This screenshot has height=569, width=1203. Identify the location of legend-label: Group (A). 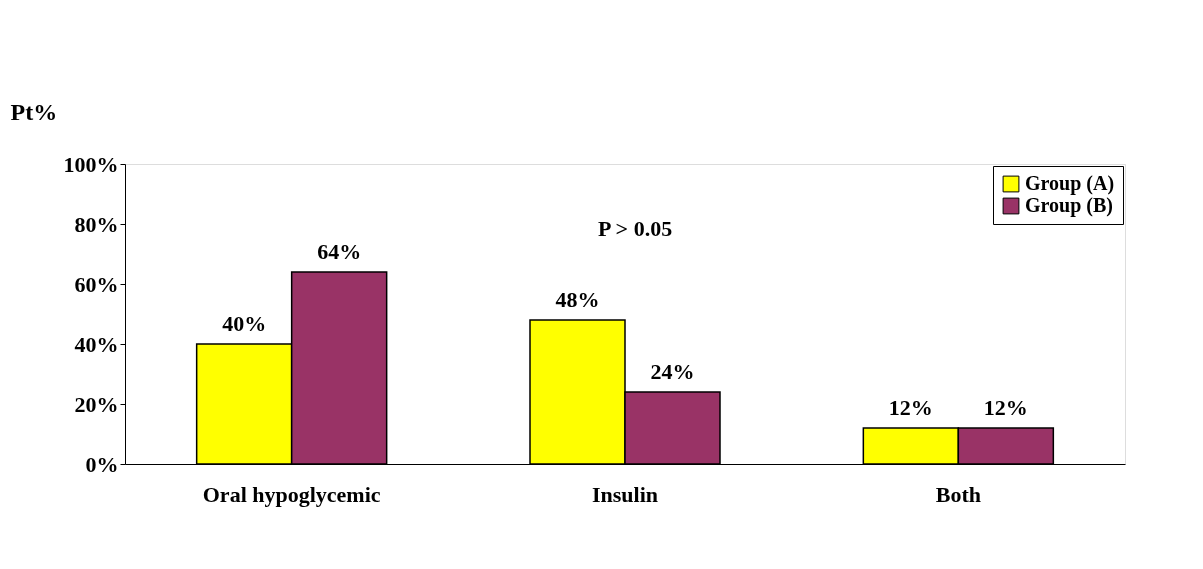
(1070, 183).